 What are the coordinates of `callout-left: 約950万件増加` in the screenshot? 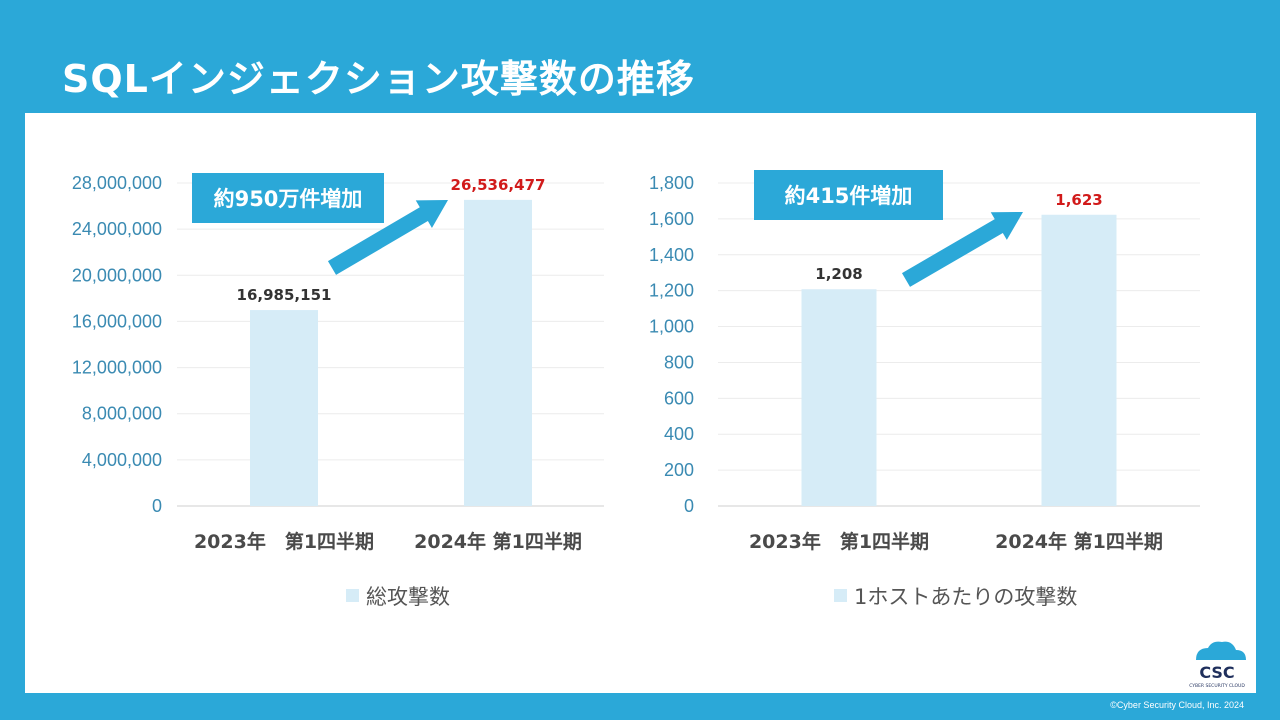 It's located at (288, 198).